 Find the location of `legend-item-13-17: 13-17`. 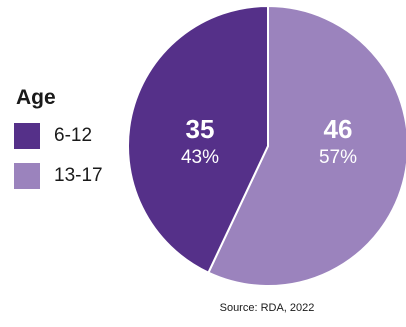

legend-item-13-17: 13-17 is located at coordinates (74, 176).